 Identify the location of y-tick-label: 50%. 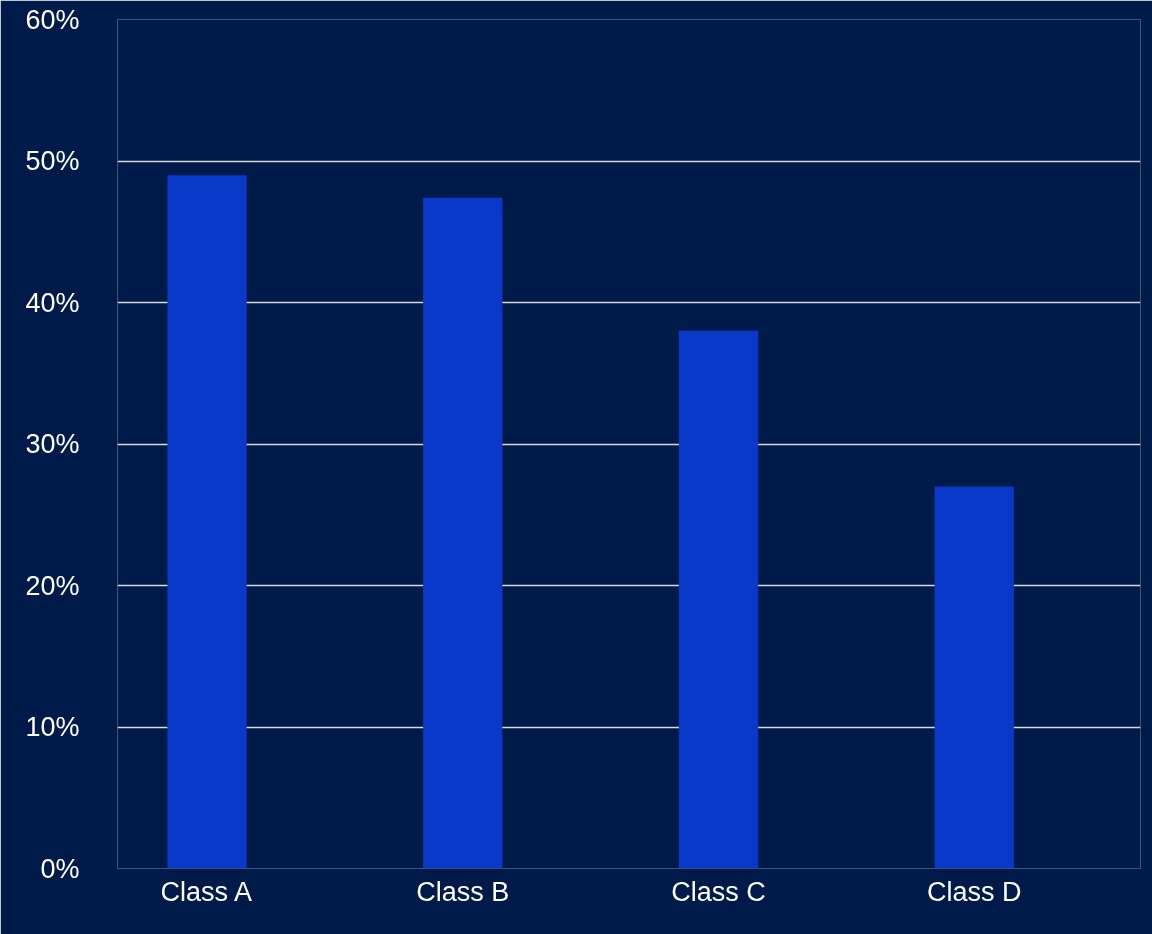
(52, 161).